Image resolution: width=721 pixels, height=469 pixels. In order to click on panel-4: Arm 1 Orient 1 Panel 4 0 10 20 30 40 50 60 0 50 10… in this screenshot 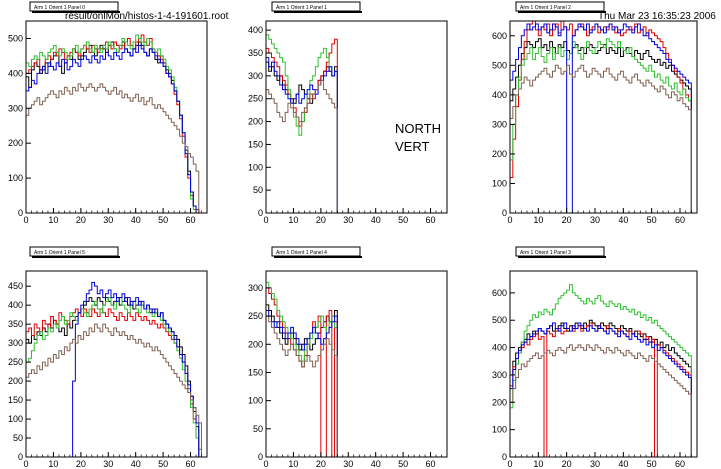, I will do `click(348, 357)`.